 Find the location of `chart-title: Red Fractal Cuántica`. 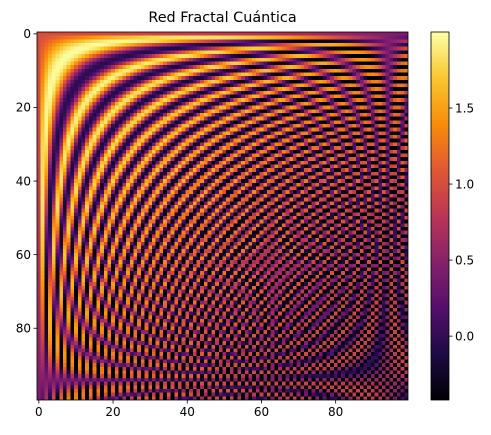

chart-title: Red Fractal Cuántica is located at coordinates (222, 18).